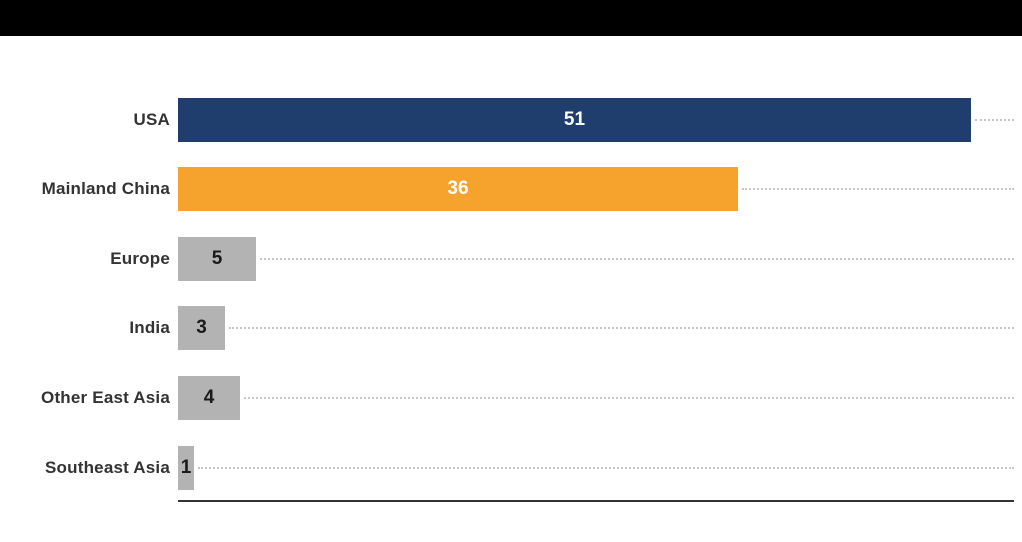 Image resolution: width=1022 pixels, height=542 pixels. Describe the element at coordinates (105, 189) in the screenshot. I see `category-label: Mainland China` at that location.